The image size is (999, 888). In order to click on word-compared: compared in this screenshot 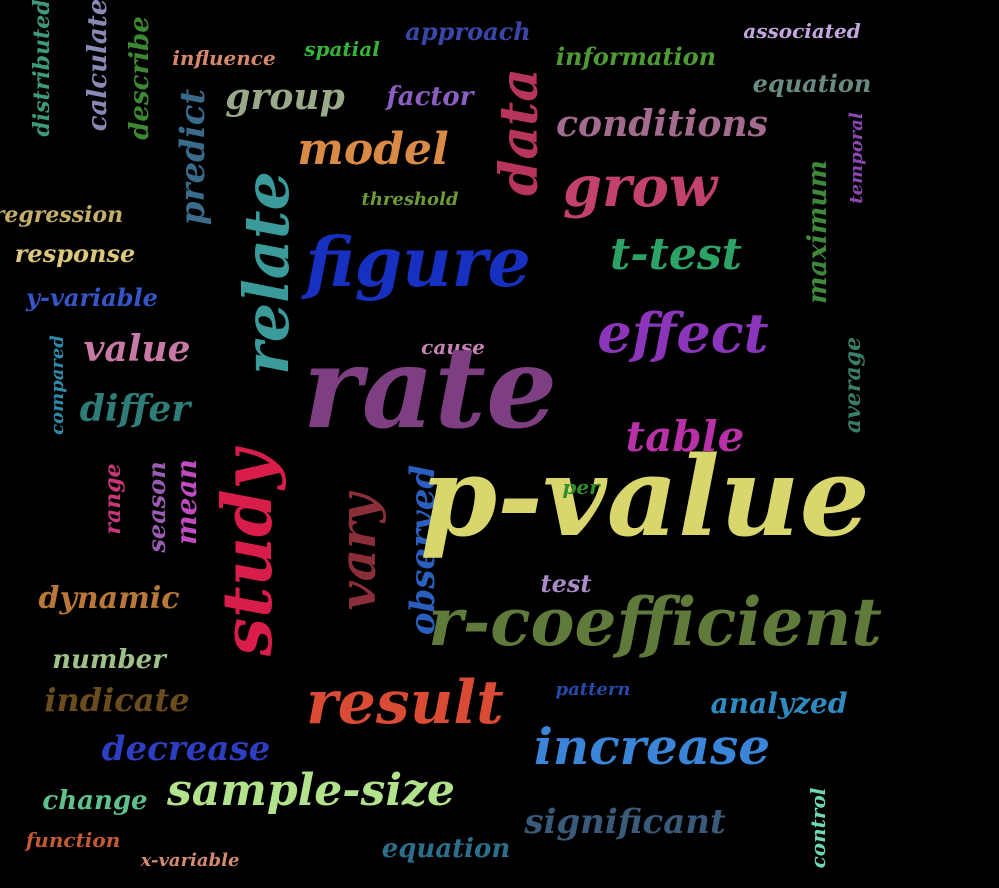, I will do `click(57, 385)`.